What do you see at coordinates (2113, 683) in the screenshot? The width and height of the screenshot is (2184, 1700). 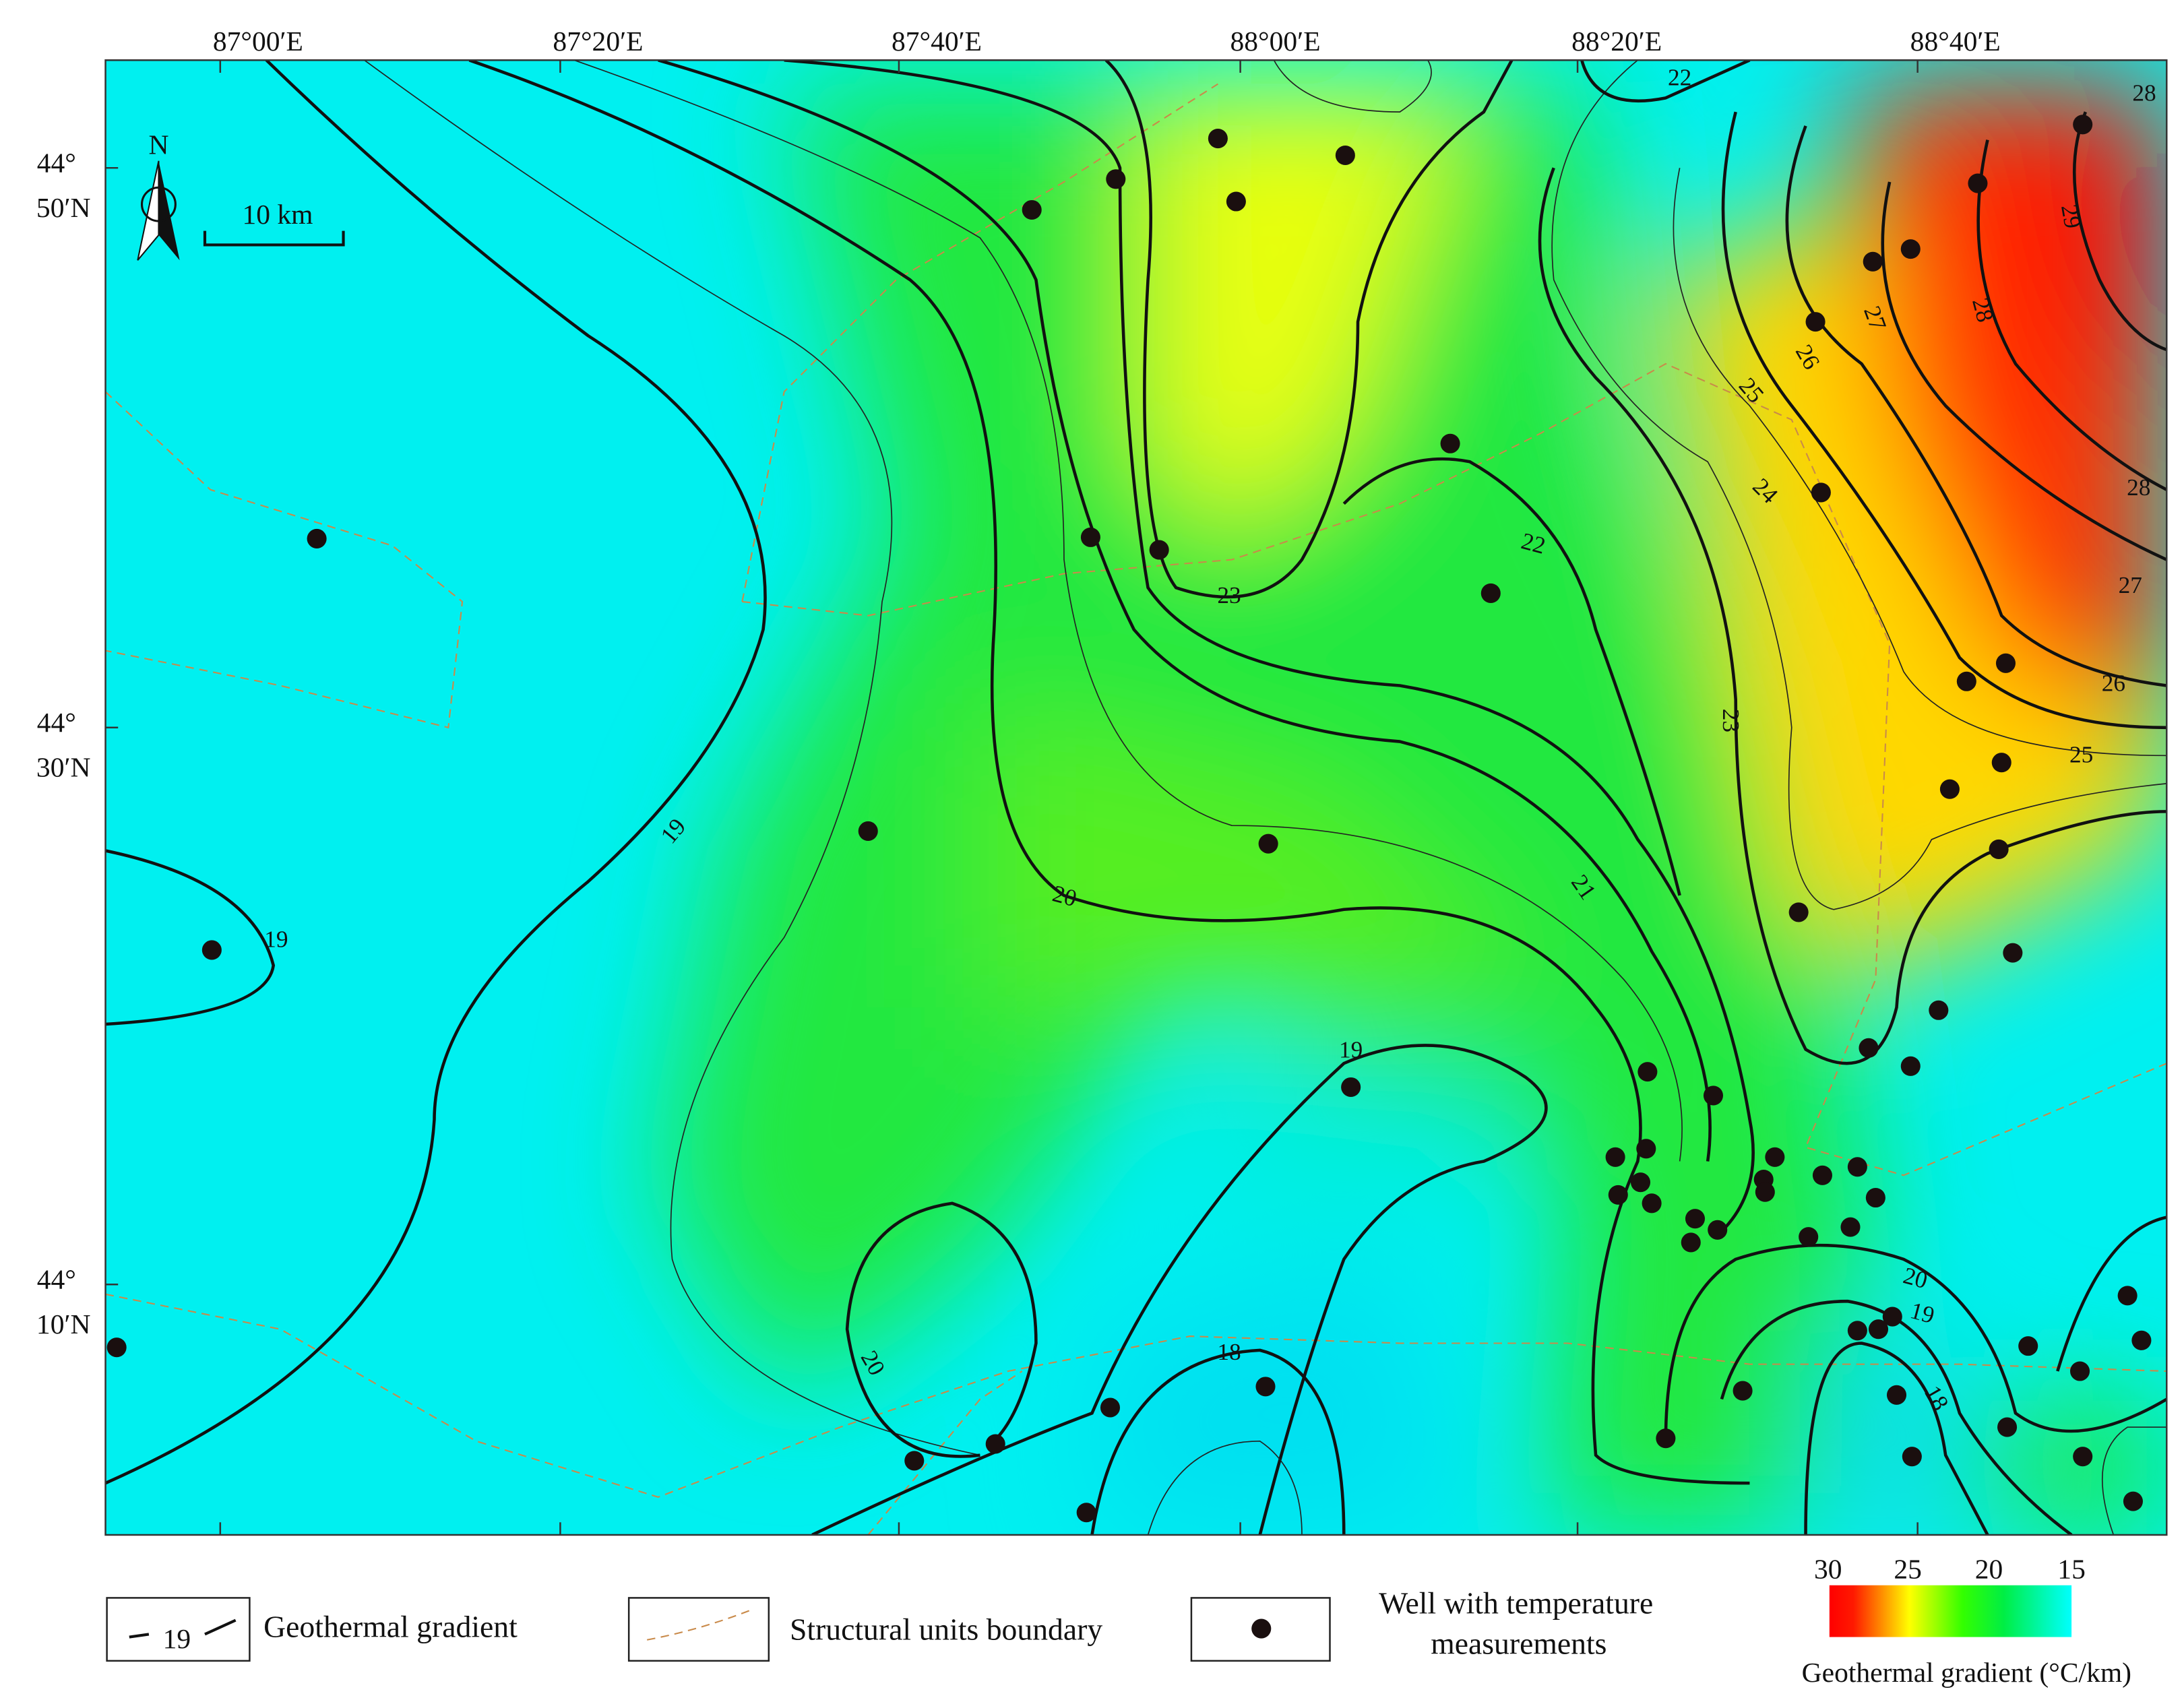 I see `contour-label: 26` at bounding box center [2113, 683].